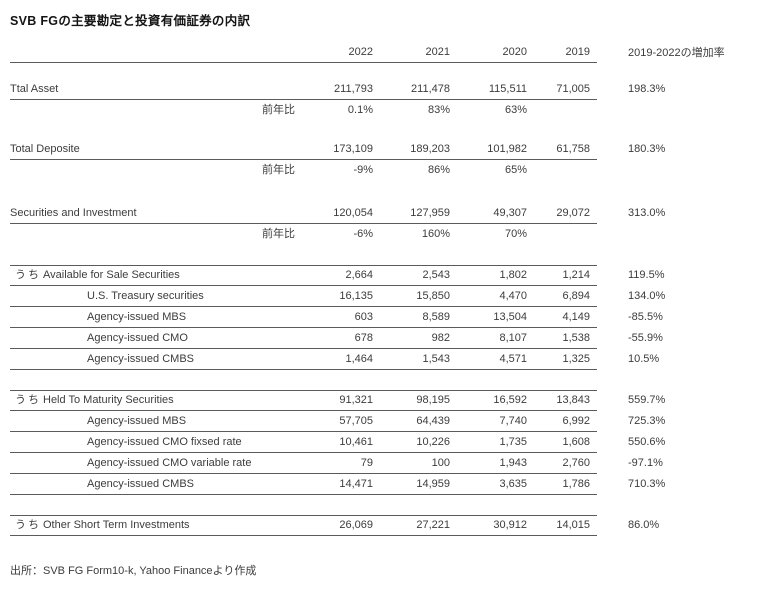 The height and width of the screenshot is (591, 768). Describe the element at coordinates (576, 420) in the screenshot. I see `value-2019: 6,992` at that location.